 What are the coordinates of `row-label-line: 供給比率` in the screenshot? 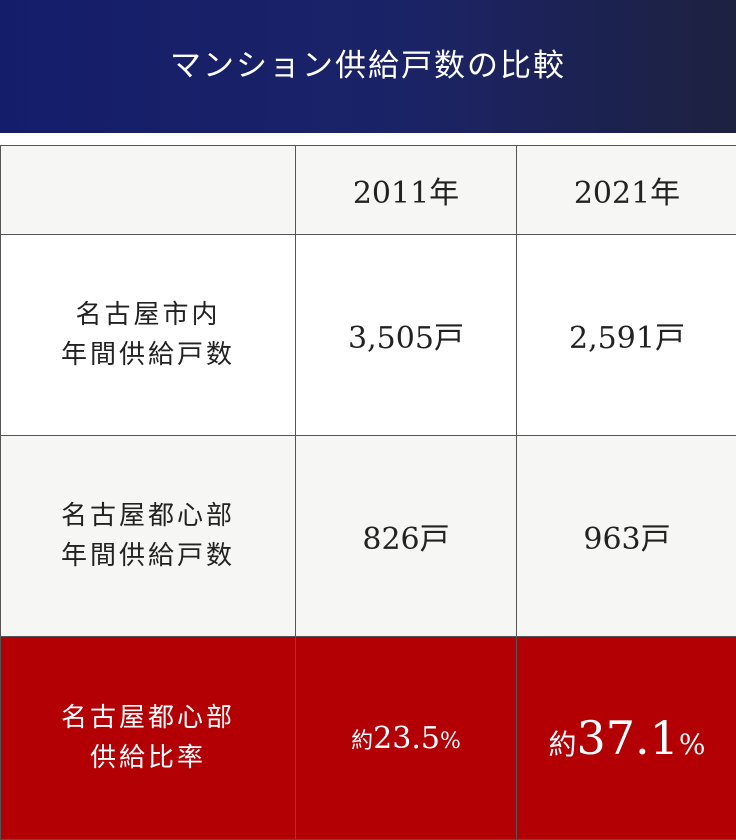 It's located at (148, 758).